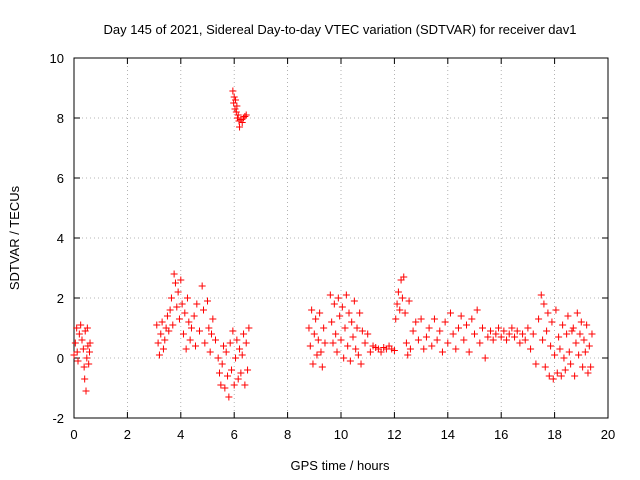 The image size is (640, 480). I want to click on x-tick-label: 2, so click(127, 434).